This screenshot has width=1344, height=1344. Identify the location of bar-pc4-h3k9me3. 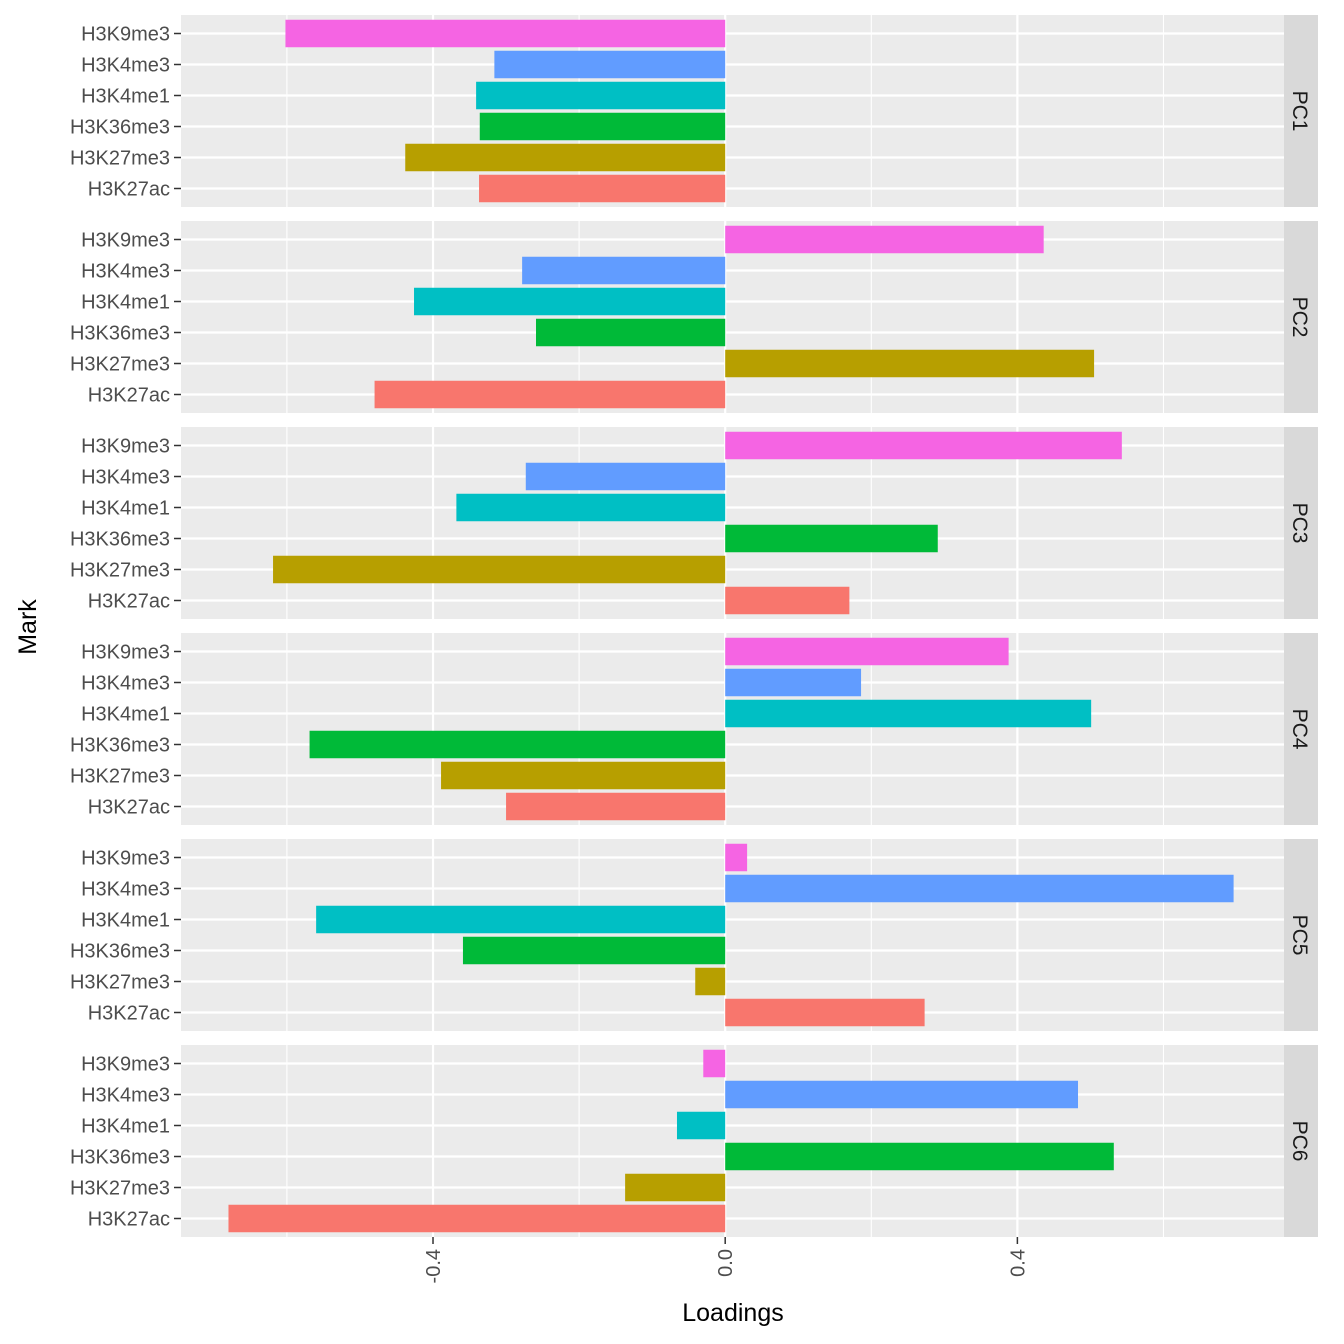
(867, 651).